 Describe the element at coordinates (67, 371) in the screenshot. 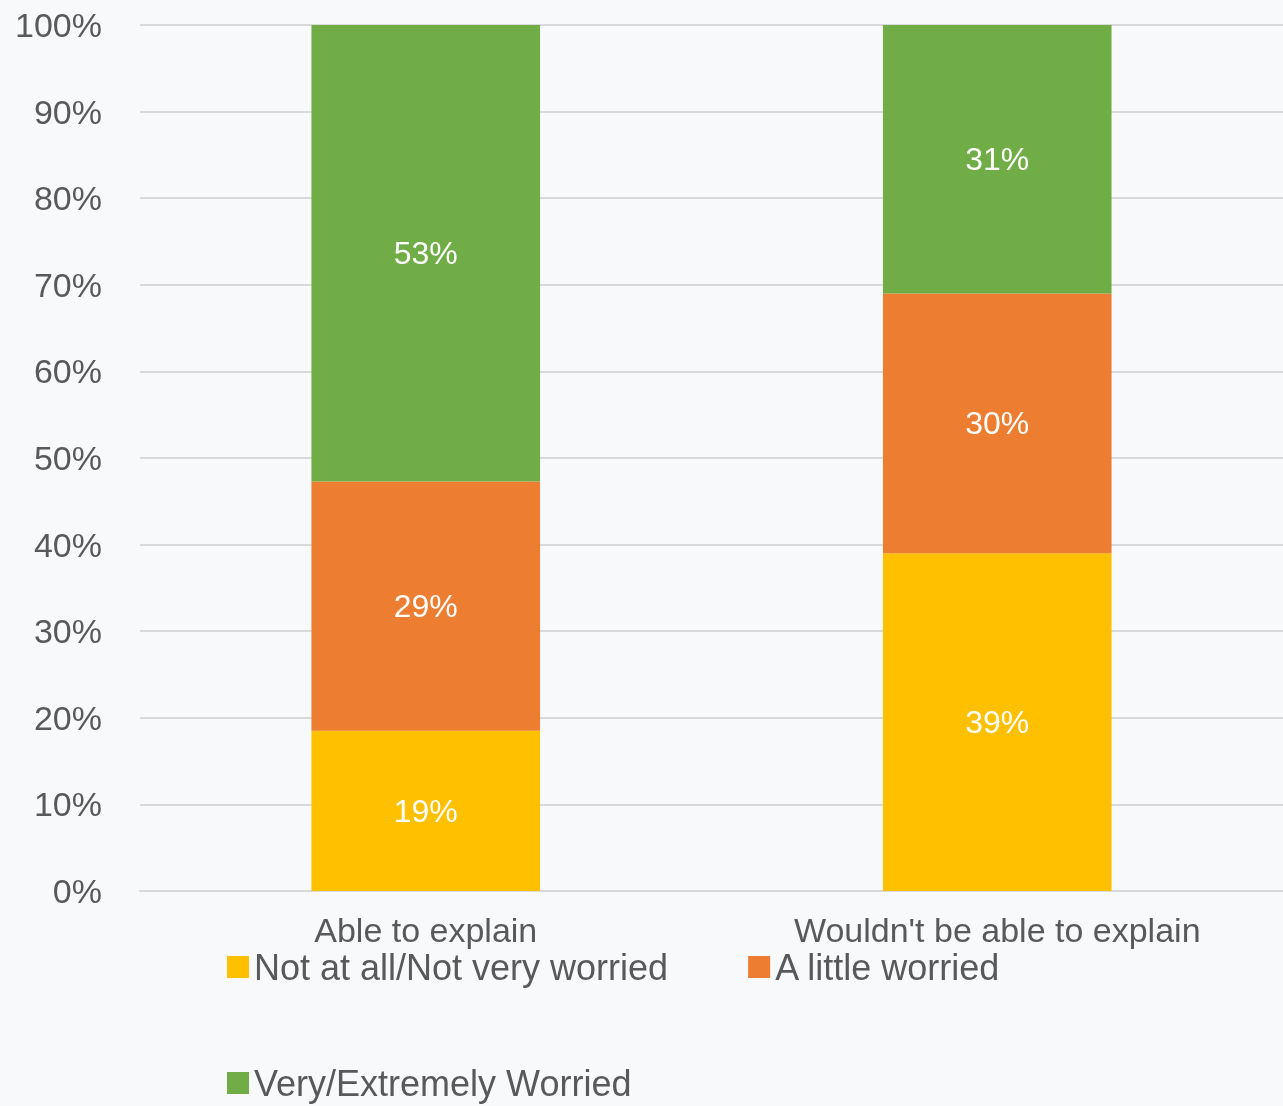

I see `y-tick-label: 60%` at that location.